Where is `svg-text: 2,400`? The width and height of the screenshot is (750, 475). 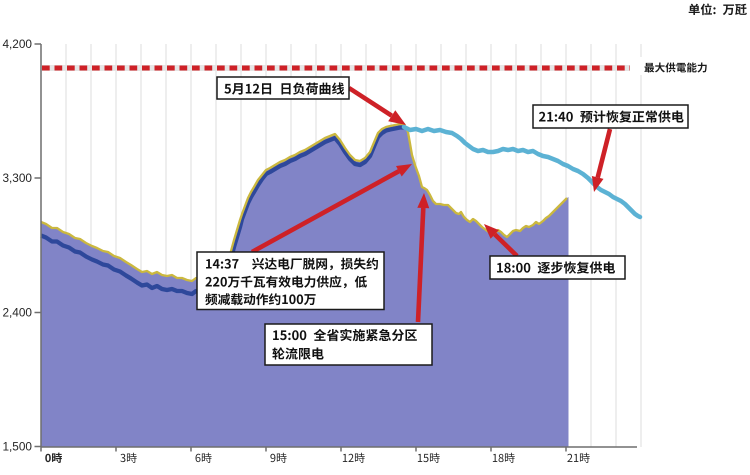 svg-text: 2,400 is located at coordinates (17, 313).